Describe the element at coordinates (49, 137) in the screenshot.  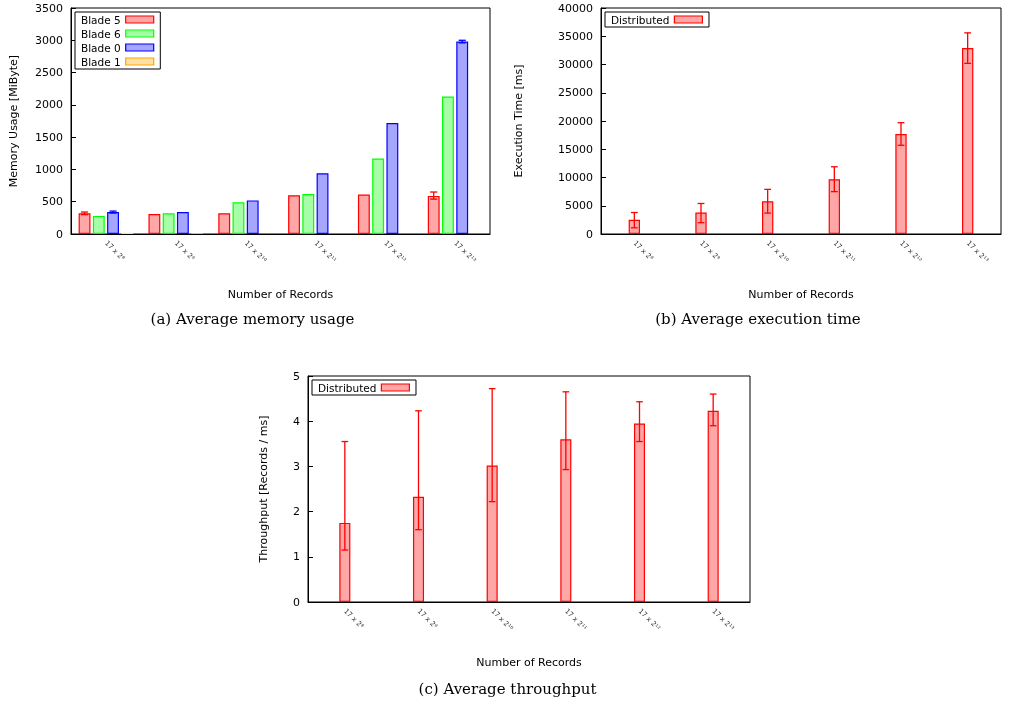
I see `y-tick-label: 1500` at that location.